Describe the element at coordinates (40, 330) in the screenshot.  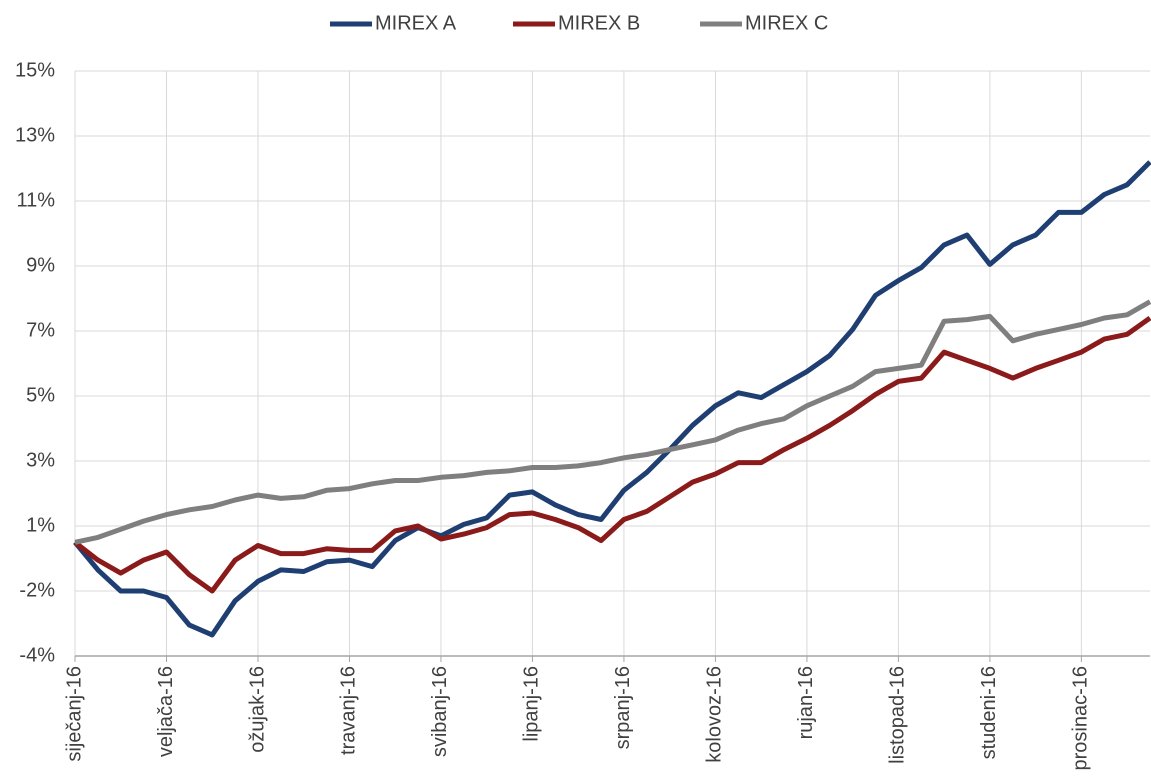
I see `y-tick-label: 7%` at that location.